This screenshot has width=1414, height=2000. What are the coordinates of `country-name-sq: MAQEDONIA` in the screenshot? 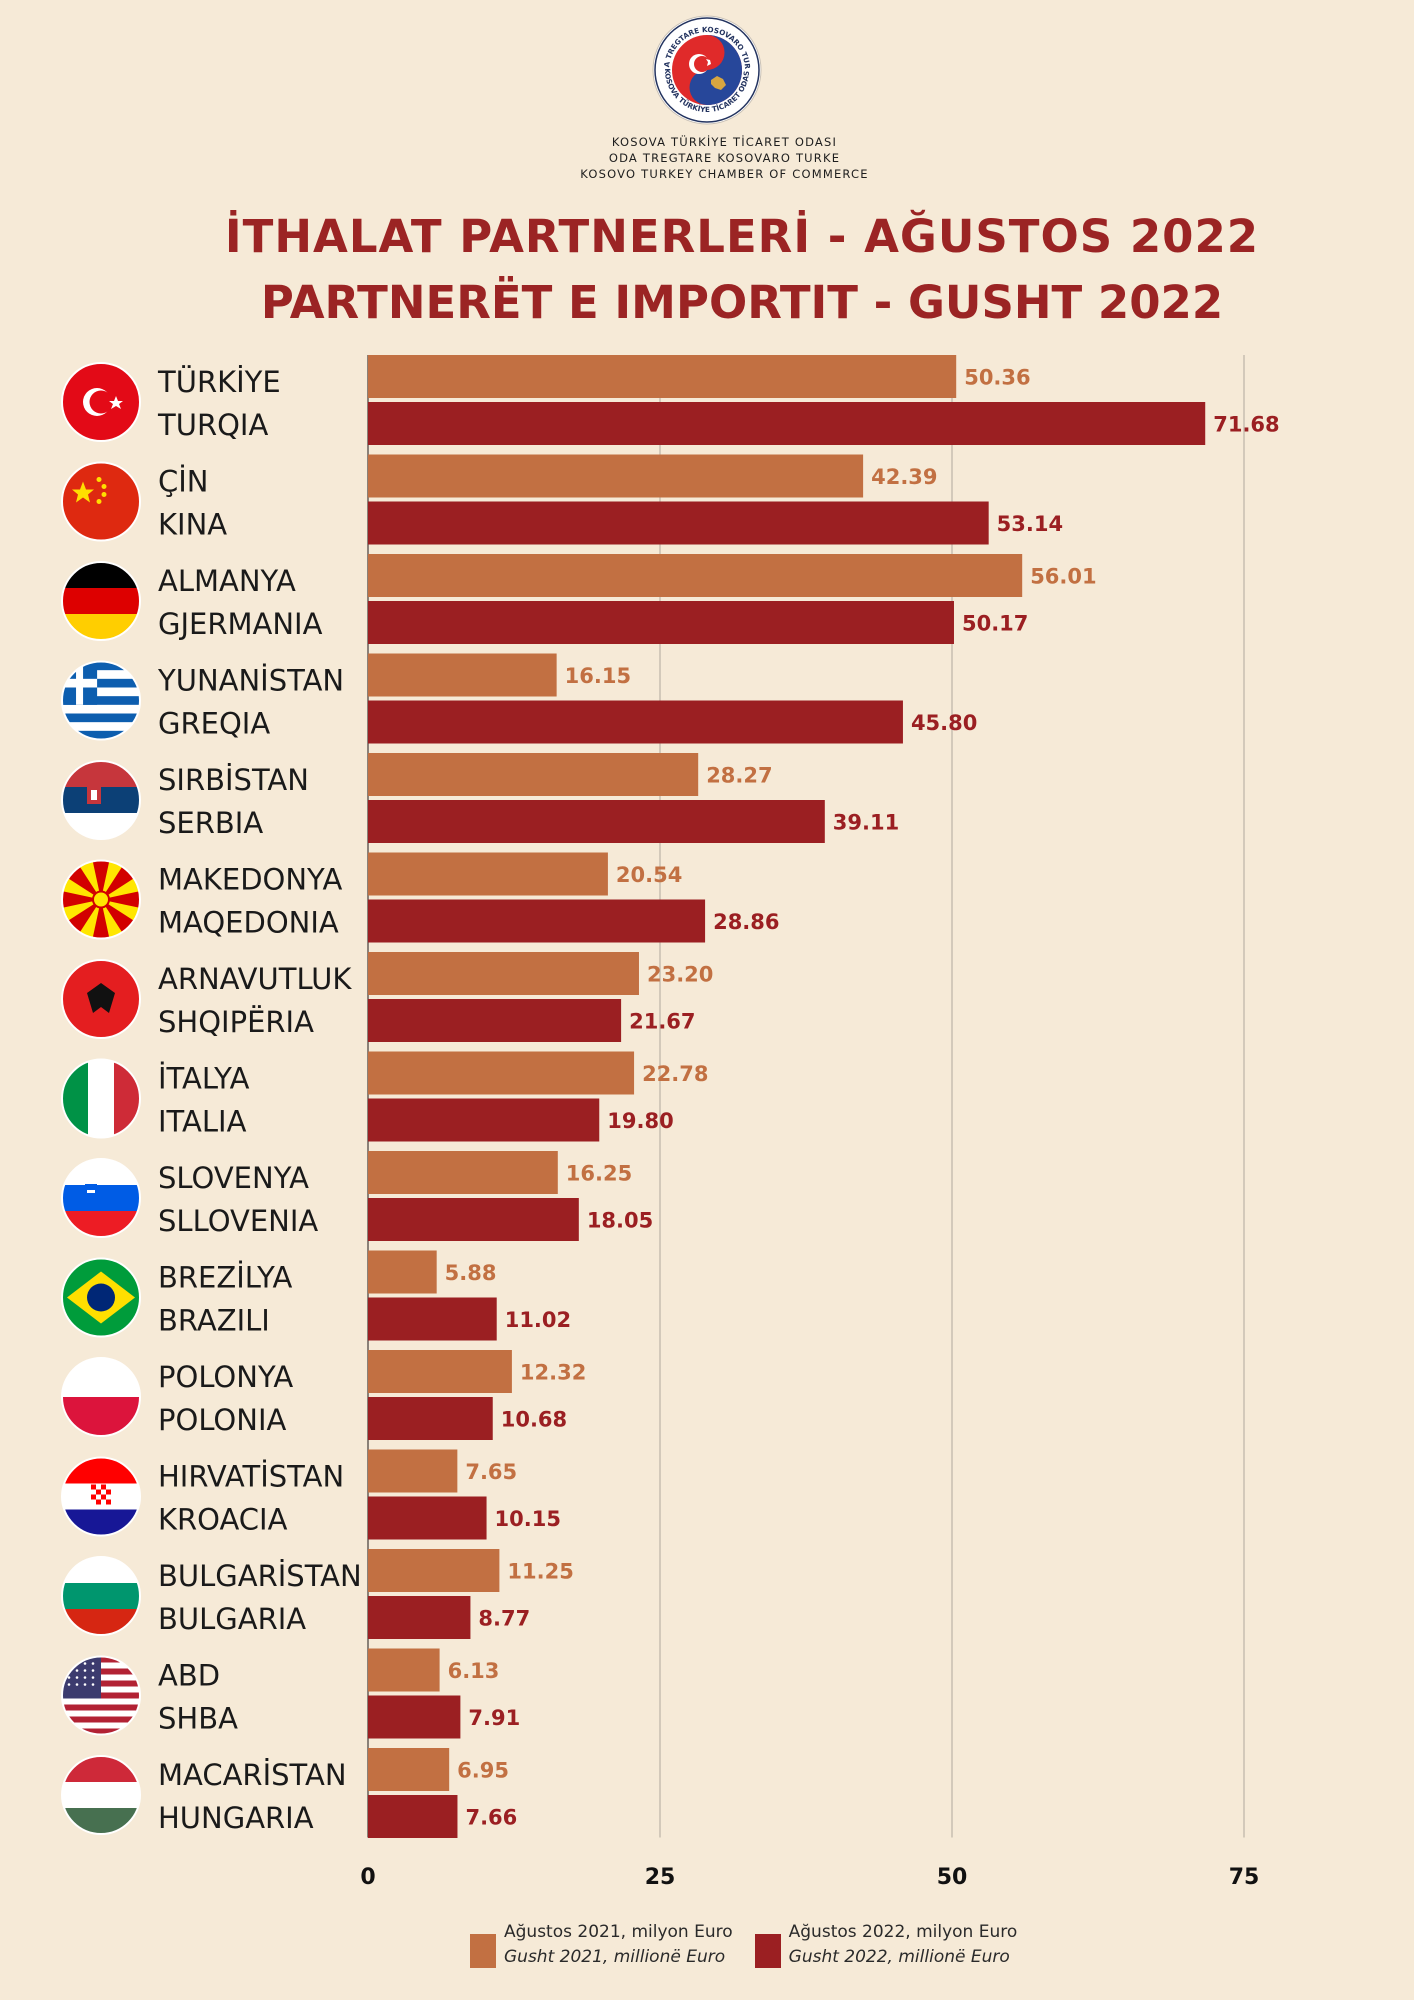 It's located at (248, 923).